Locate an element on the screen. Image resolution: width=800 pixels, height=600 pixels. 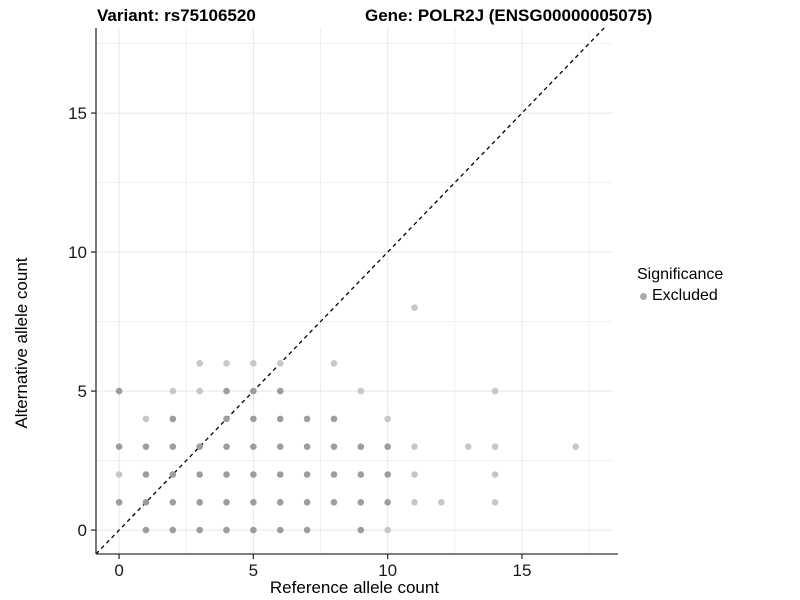
x-tick-label: 15 is located at coordinates (521, 570).